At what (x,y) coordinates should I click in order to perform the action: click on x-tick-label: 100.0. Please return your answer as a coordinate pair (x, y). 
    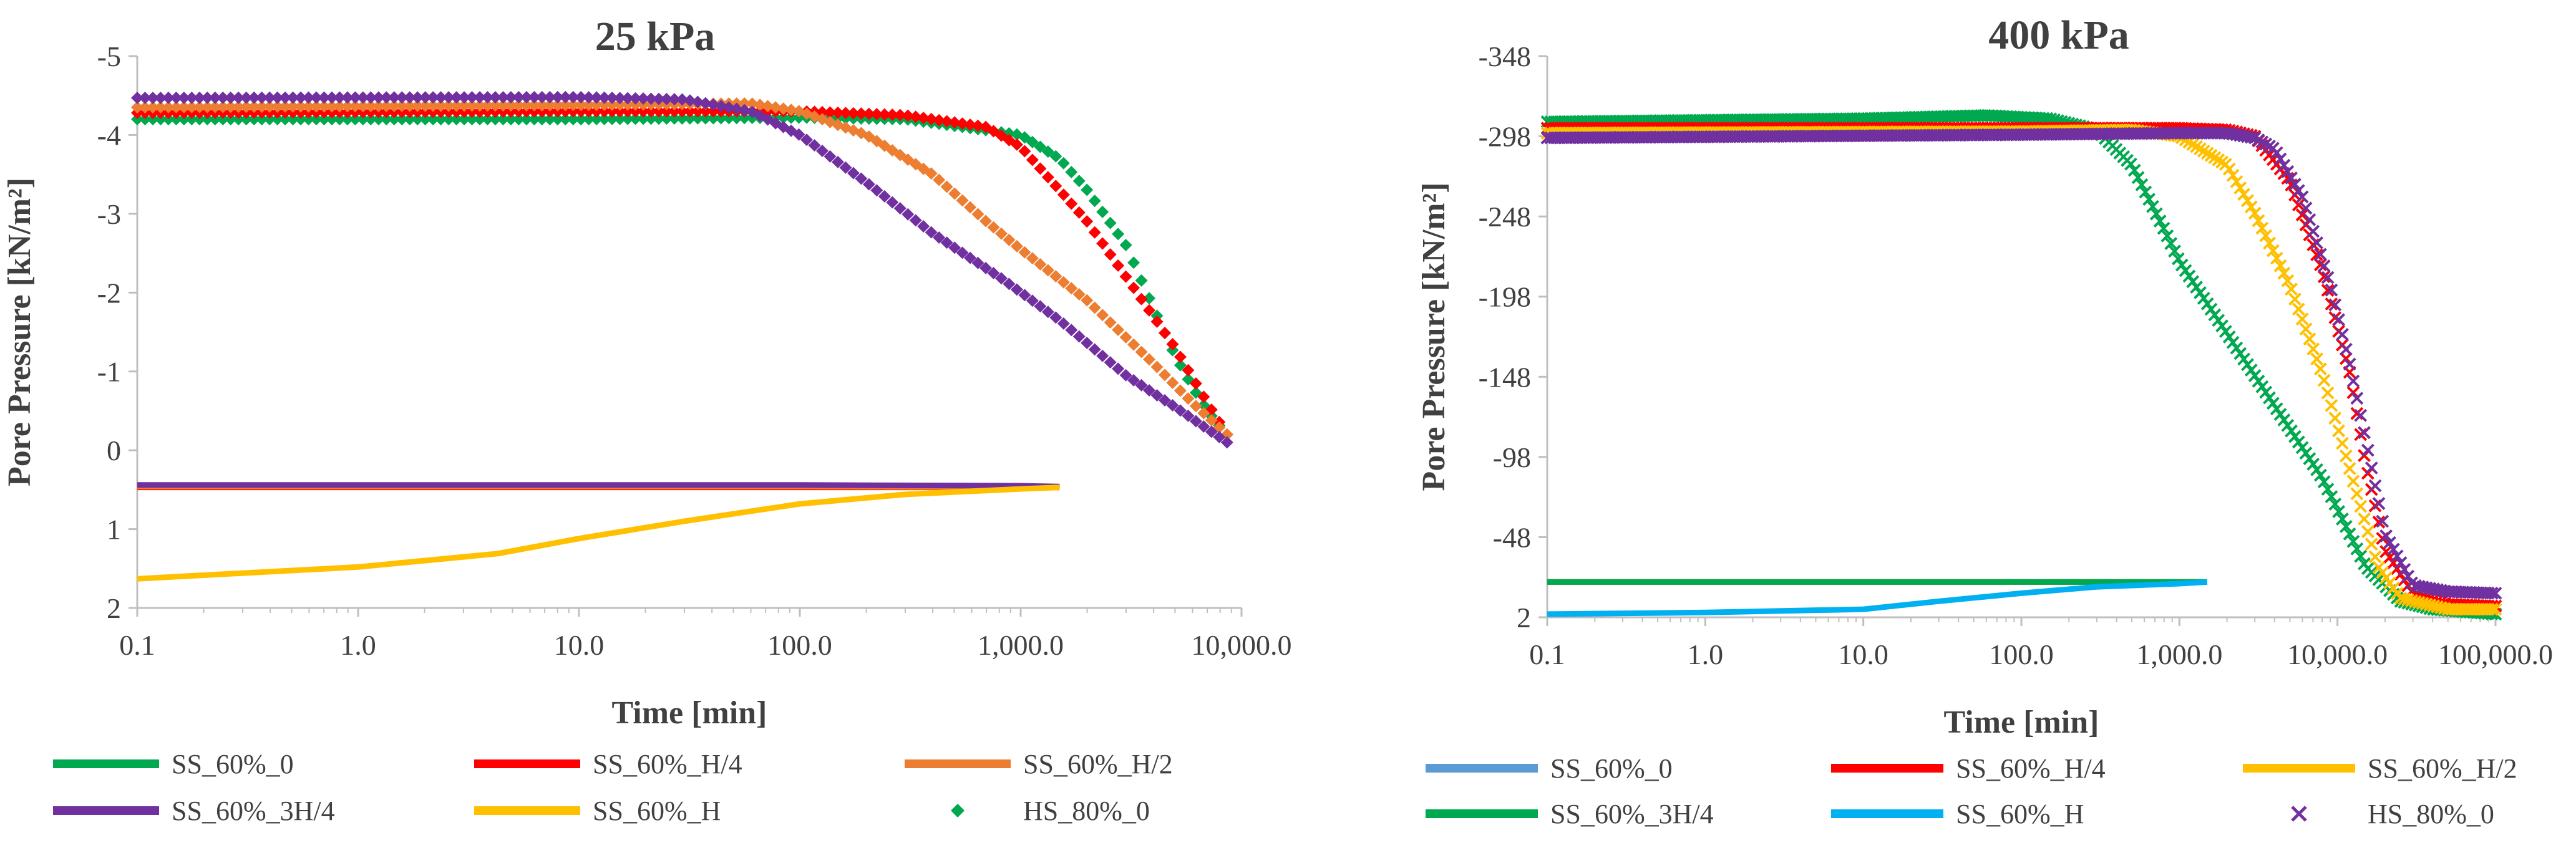
    Looking at the image, I should click on (799, 645).